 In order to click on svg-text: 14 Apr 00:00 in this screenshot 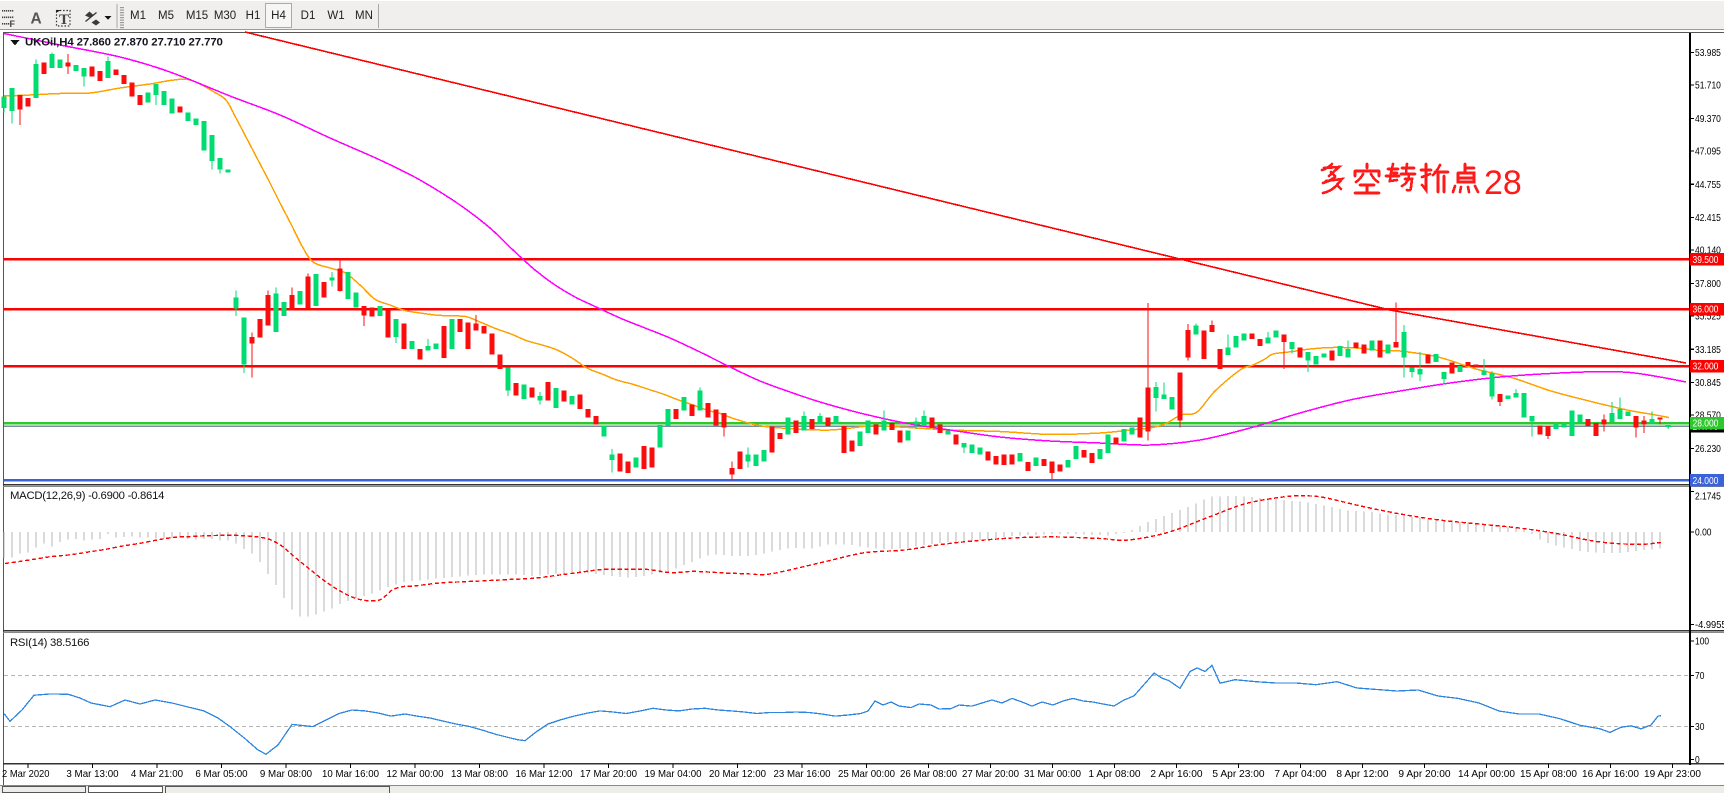, I will do `click(1486, 774)`.